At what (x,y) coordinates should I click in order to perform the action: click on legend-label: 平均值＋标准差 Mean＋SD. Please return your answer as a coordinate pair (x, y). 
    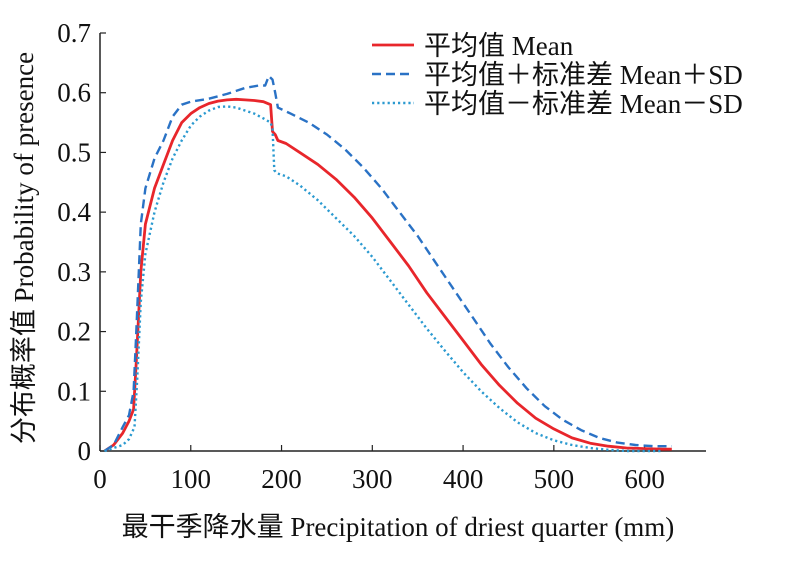
    Looking at the image, I should click on (583, 75).